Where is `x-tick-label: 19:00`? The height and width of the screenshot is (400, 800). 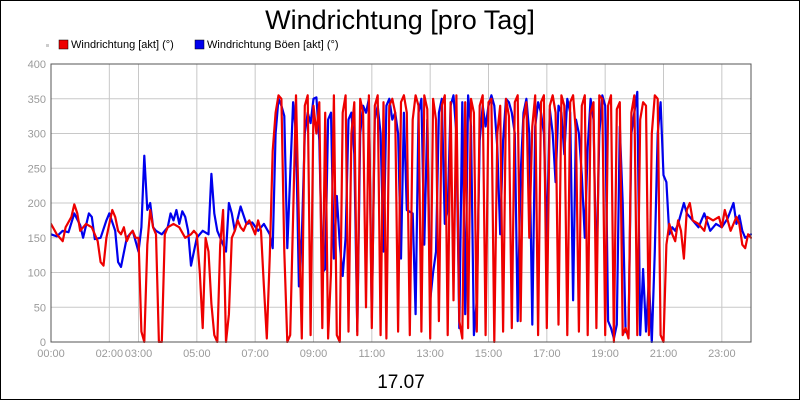 x-tick-label: 19:00 is located at coordinates (605, 354).